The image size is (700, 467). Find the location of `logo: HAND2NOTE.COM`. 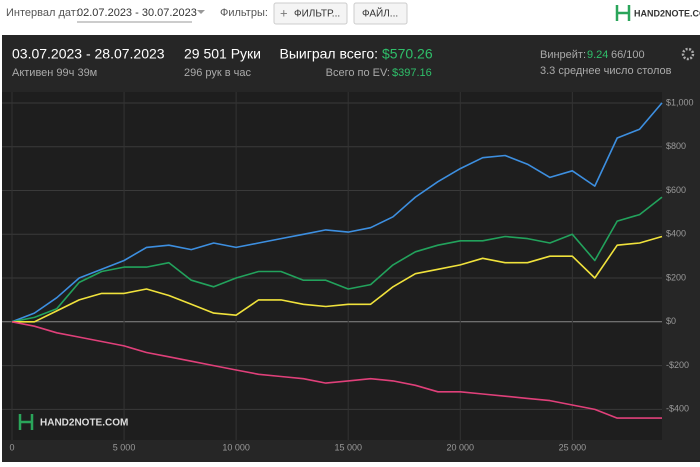

logo: HAND2NOTE.COM is located at coordinates (667, 13).